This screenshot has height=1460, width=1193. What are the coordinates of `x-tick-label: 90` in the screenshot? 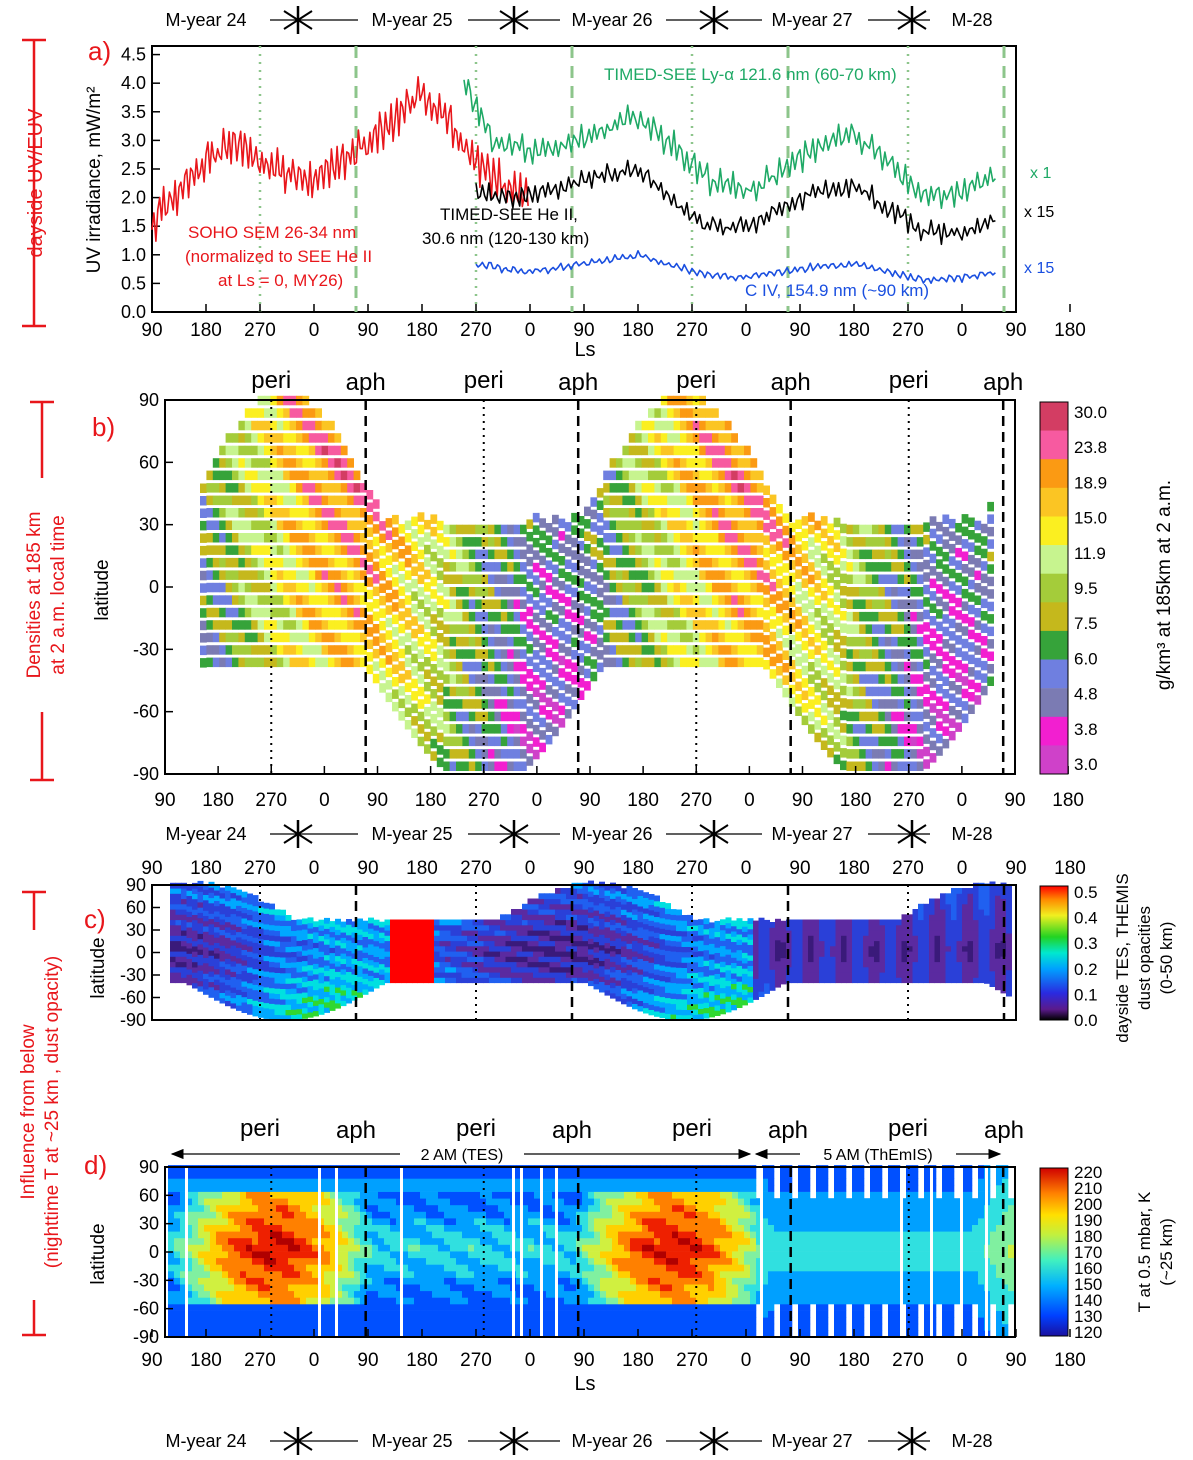 It's located at (367, 330).